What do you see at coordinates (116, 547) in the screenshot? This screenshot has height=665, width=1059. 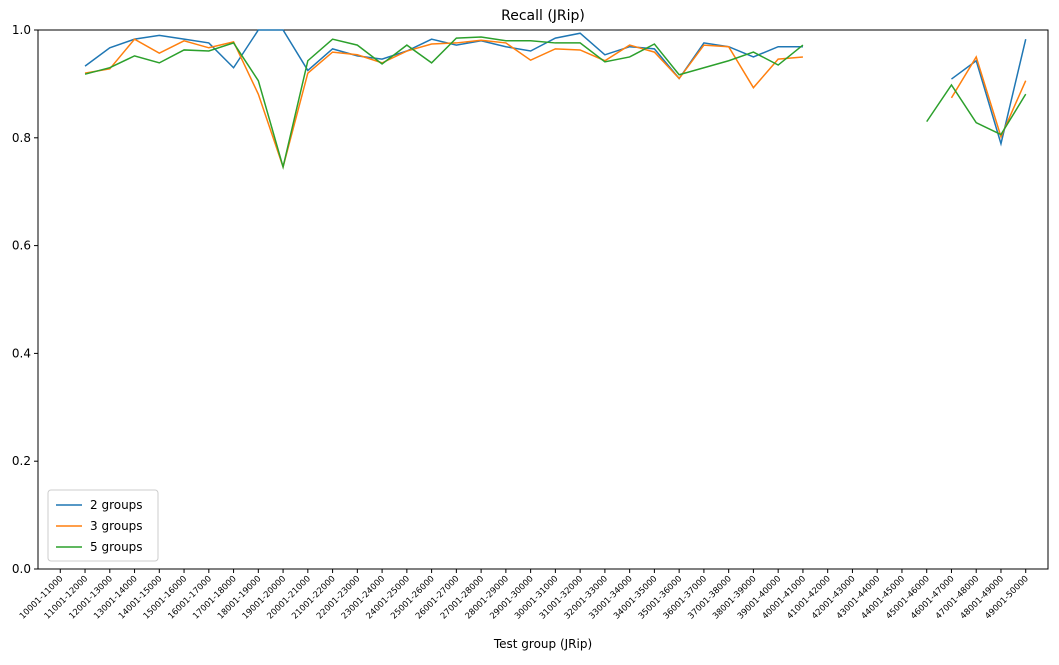 I see `legend-label: 5 groups` at bounding box center [116, 547].